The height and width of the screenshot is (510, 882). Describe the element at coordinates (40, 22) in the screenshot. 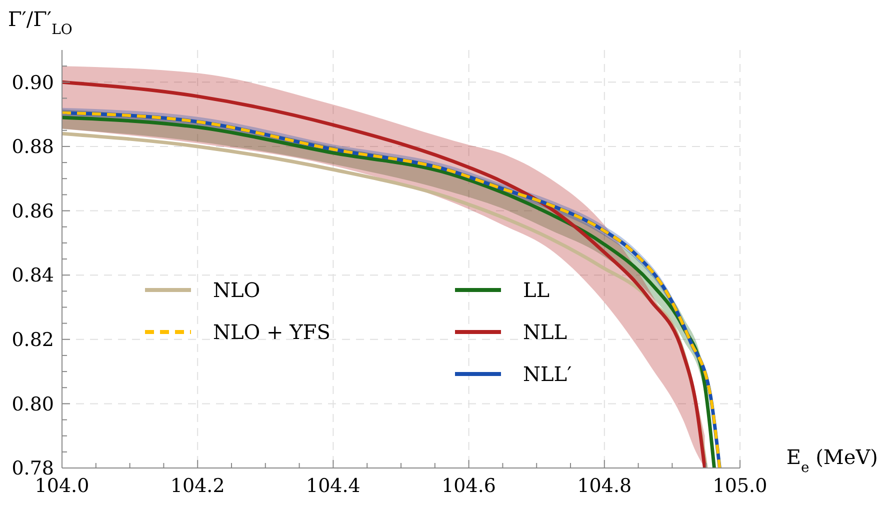

I see `y-axis-title: Γ′/Γ′$_{LO}$` at that location.